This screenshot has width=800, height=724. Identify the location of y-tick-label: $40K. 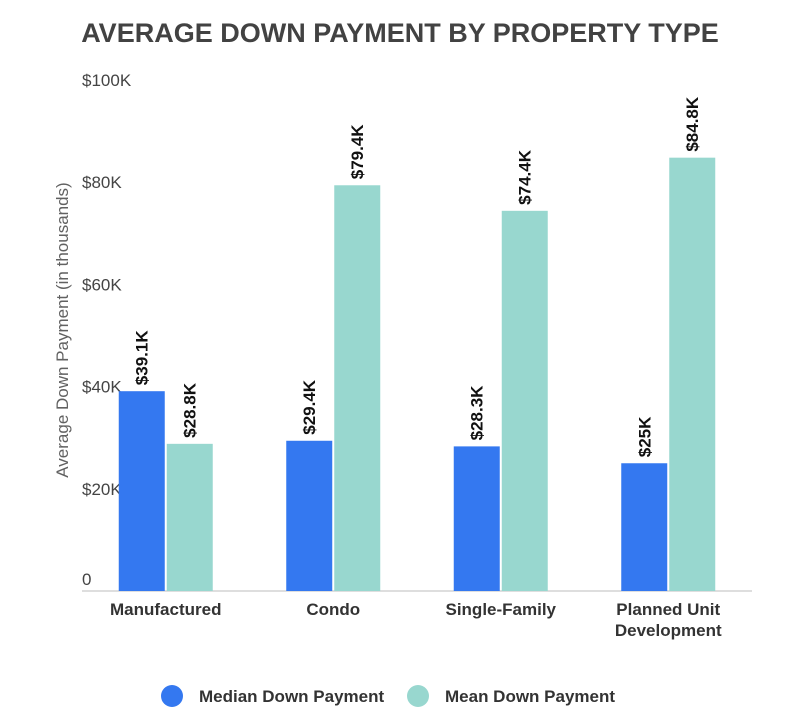
(102, 387).